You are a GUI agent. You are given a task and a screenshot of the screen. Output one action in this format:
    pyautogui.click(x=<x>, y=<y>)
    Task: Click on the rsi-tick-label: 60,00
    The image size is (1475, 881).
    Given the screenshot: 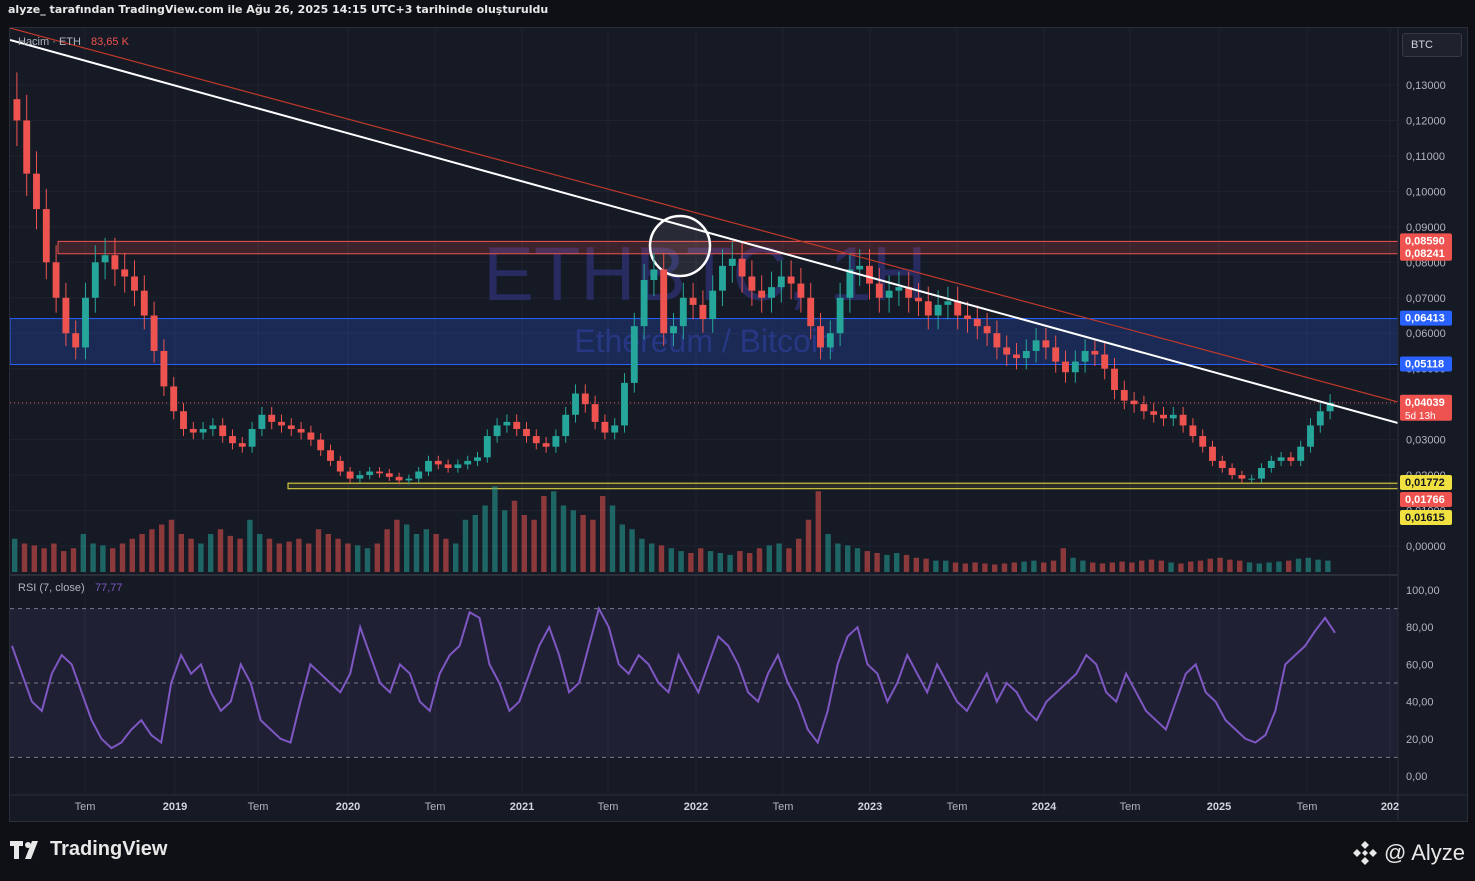 What is the action you would take?
    pyautogui.click(x=1420, y=665)
    